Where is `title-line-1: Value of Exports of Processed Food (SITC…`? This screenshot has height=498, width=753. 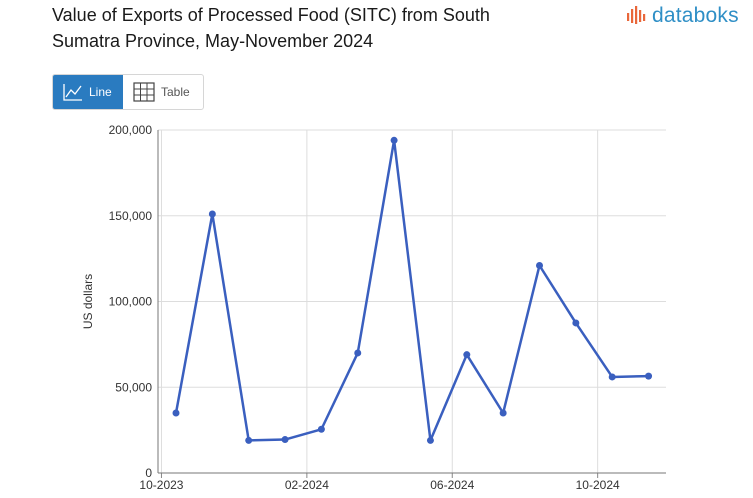 title-line-1: Value of Exports of Processed Food (SITC… is located at coordinates (271, 15).